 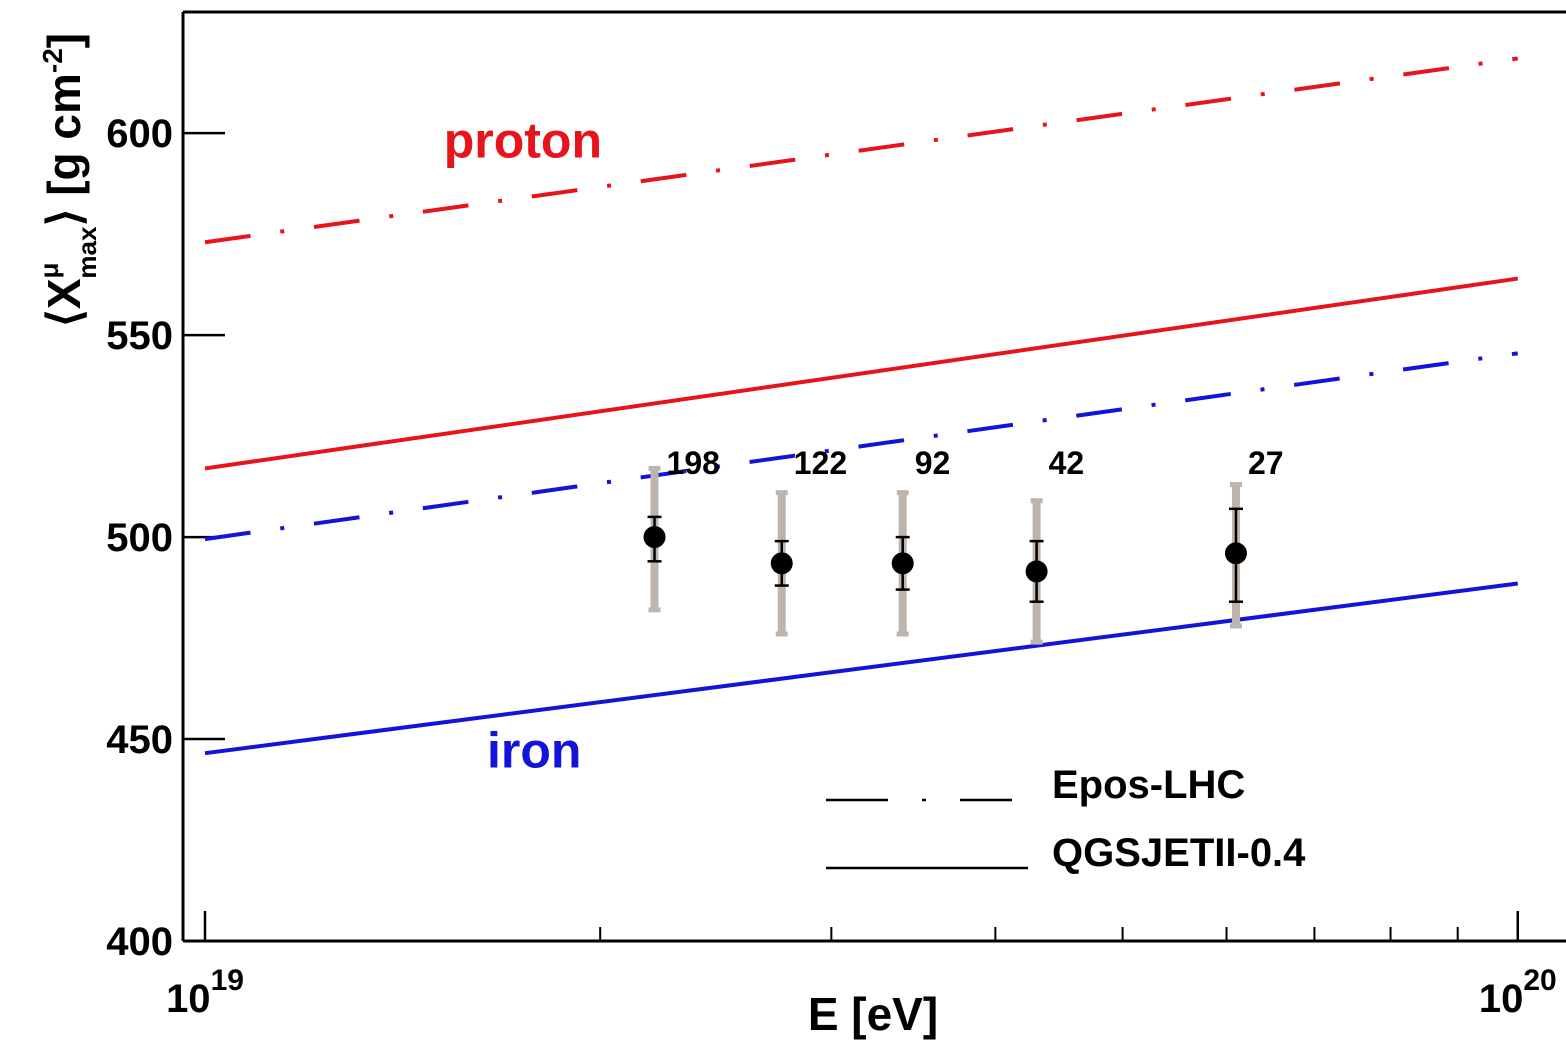 I want to click on y-tick-label: 500, so click(x=139, y=538).